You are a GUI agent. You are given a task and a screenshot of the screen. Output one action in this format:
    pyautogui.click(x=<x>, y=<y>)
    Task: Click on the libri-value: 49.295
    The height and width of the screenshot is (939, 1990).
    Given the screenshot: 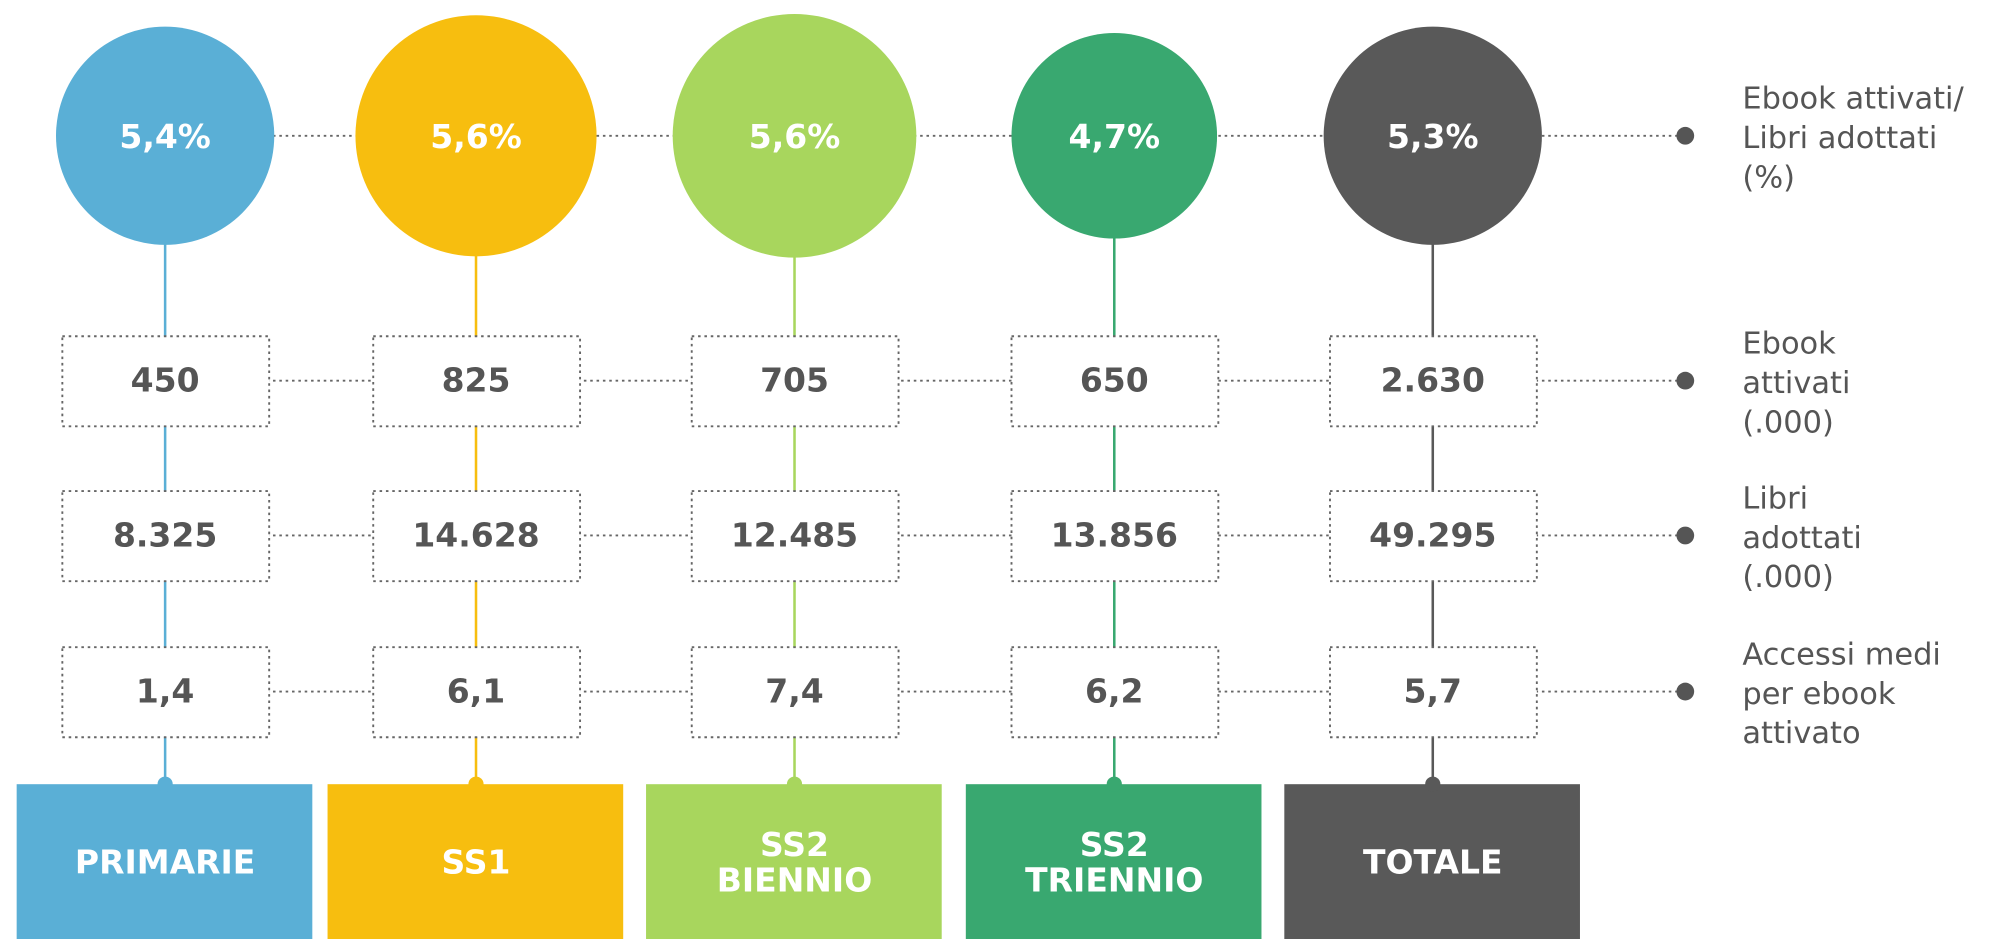 What is the action you would take?
    pyautogui.click(x=1432, y=534)
    